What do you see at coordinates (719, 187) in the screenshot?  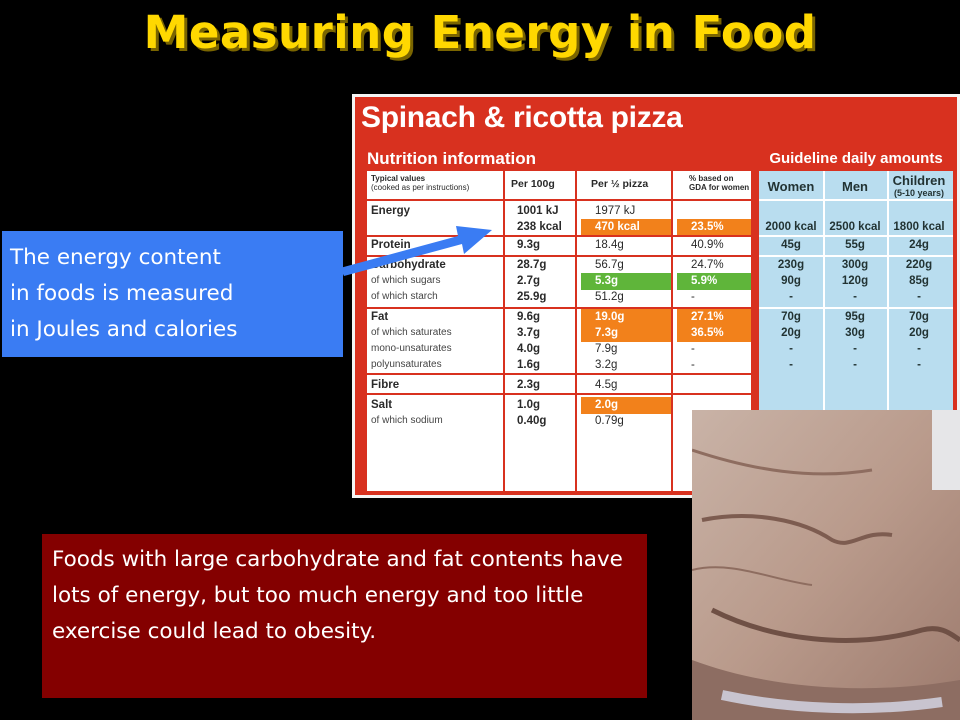 I see `header-gda-percent-note: GDA for women` at bounding box center [719, 187].